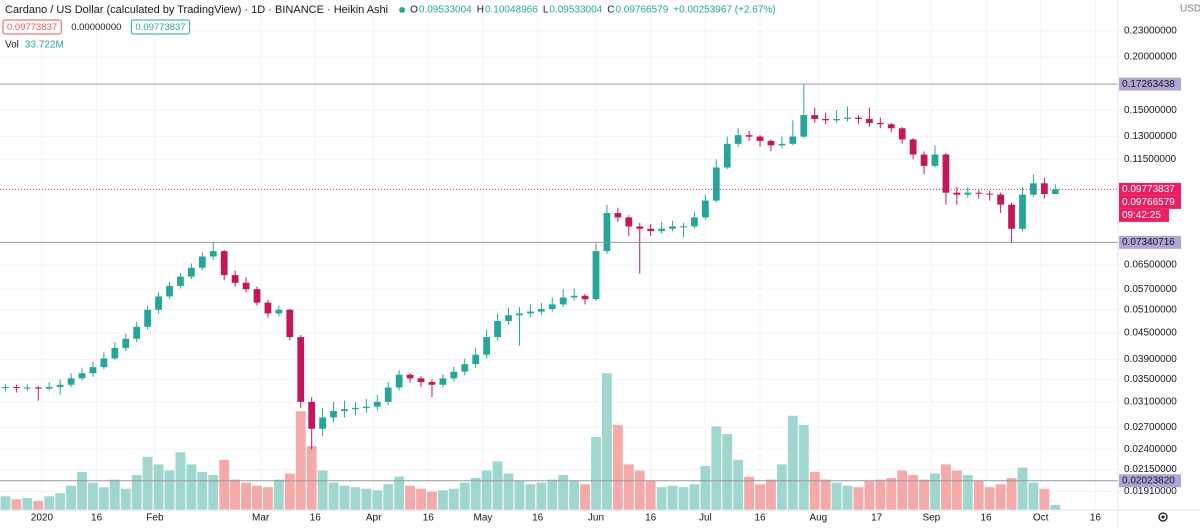  I want to click on volume-title: Vol, so click(12, 45).